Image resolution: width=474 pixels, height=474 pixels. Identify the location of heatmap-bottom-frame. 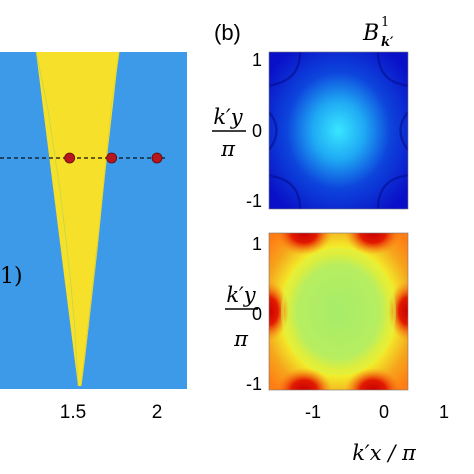
(338, 311).